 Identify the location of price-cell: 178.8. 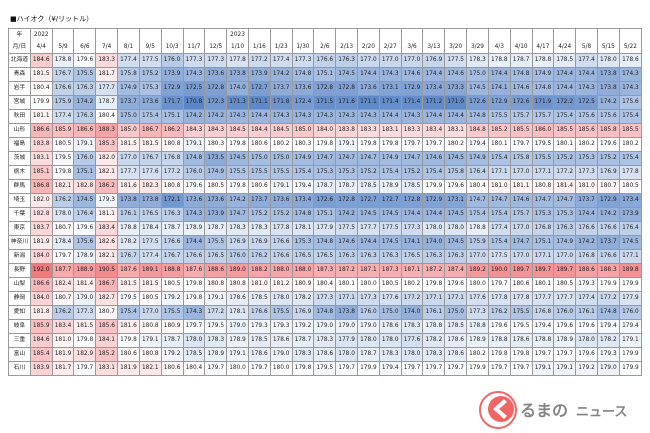
(499, 340).